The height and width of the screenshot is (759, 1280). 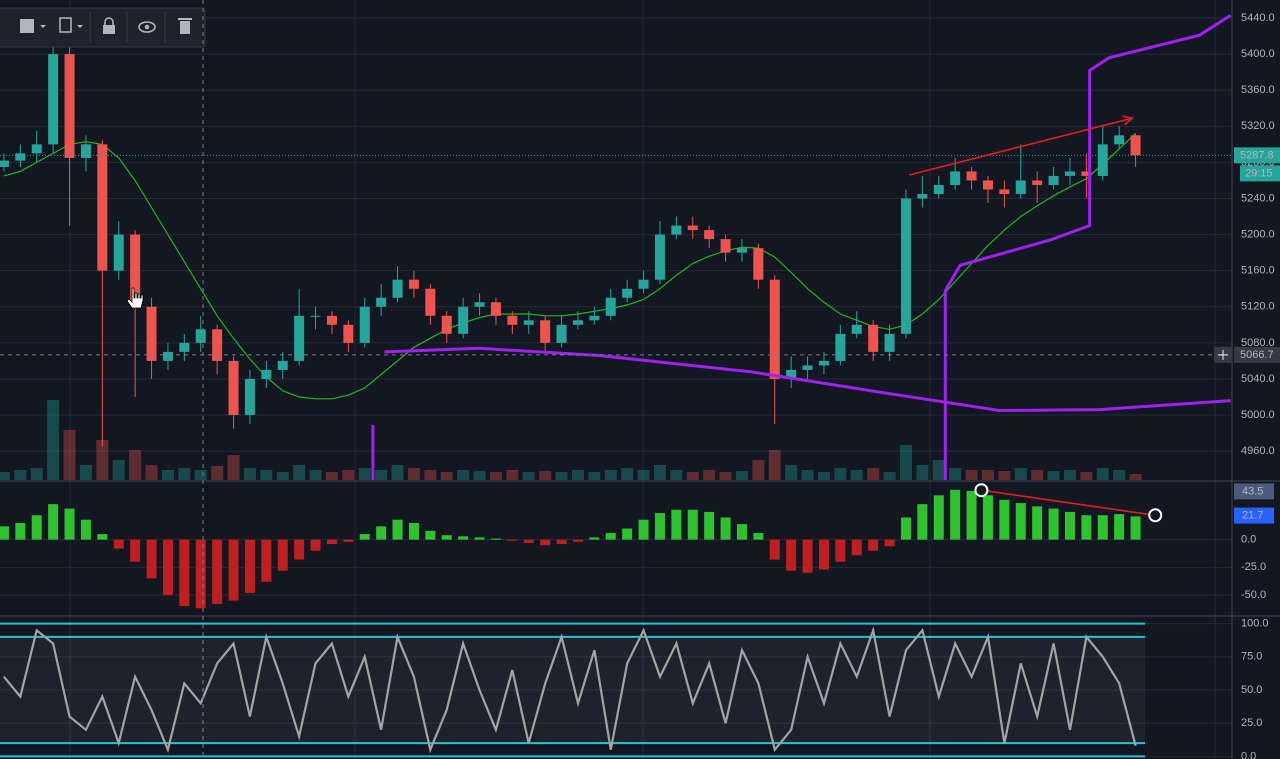 I want to click on fill-icon, so click(x=27, y=26).